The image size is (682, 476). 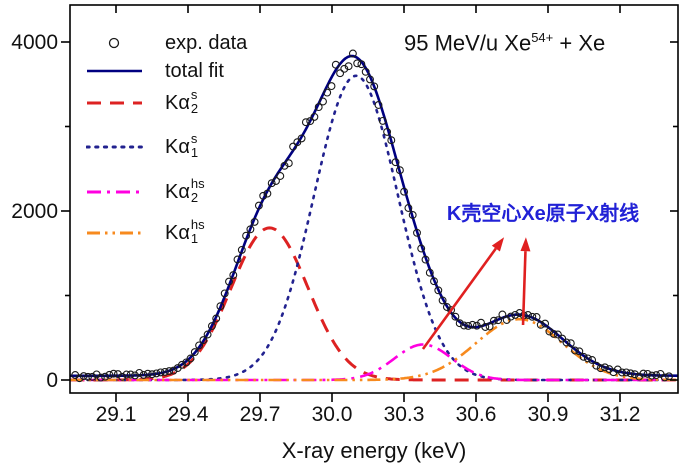 What do you see at coordinates (185, 190) in the screenshot?
I see `legend-label: Kα hs 2` at bounding box center [185, 190].